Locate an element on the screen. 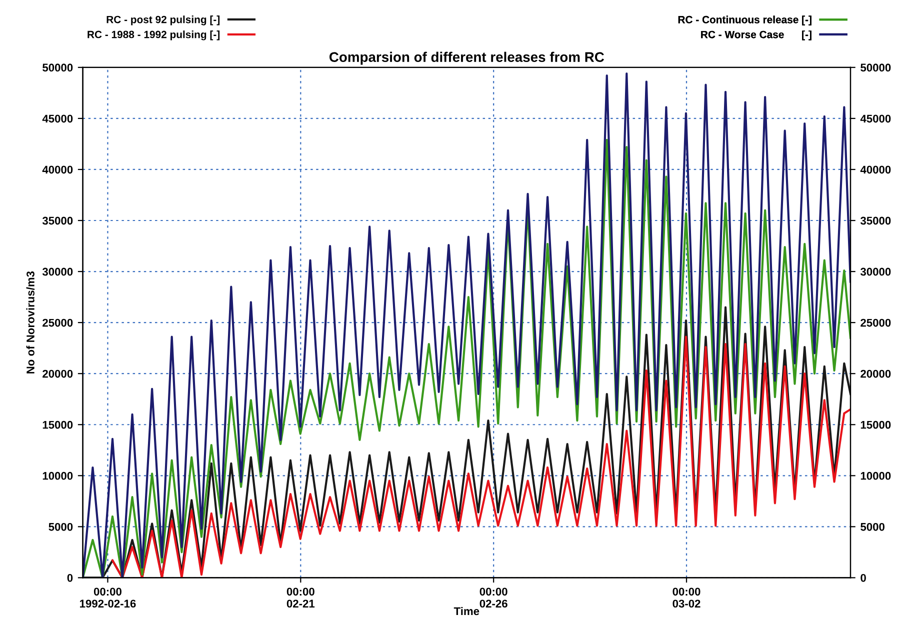 This screenshot has height=630, width=900. x-tick-label: 00:00 1992-02-16 is located at coordinates (108, 598).